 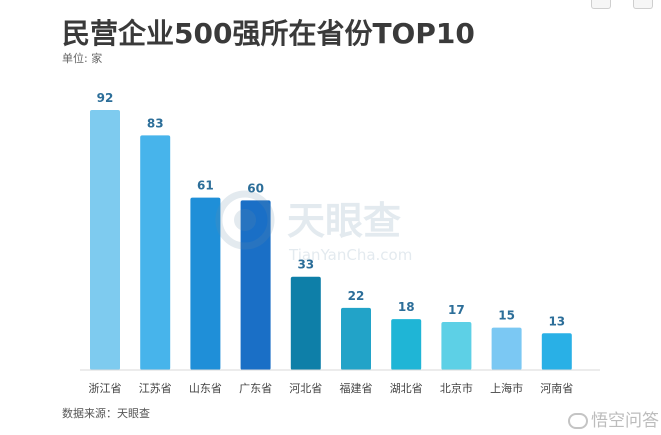 I want to click on value-label-6: 22, so click(x=356, y=296).